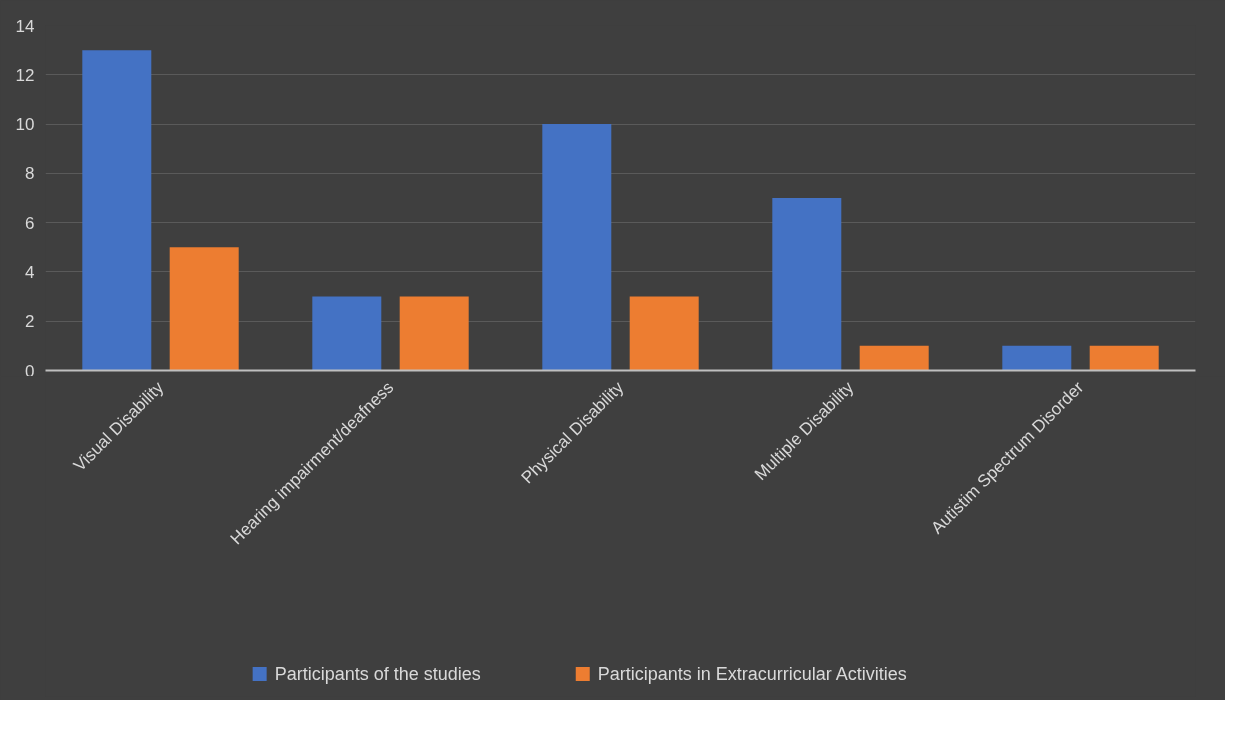  I want to click on legend-label: Participants of the studies, so click(377, 674).